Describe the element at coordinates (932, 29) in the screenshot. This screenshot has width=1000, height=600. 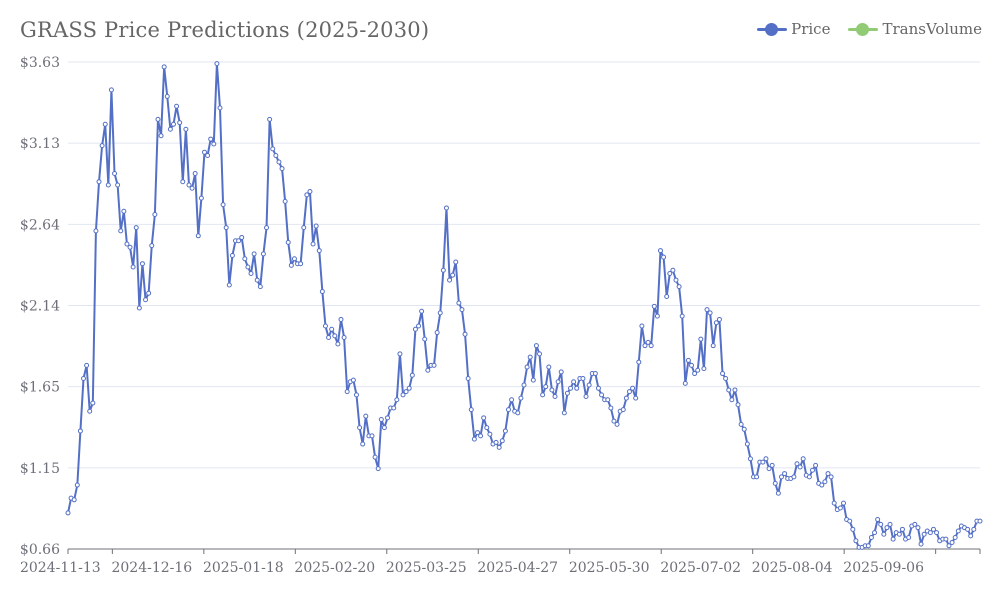
I see `legend-transvolume-label: TransVolume` at that location.